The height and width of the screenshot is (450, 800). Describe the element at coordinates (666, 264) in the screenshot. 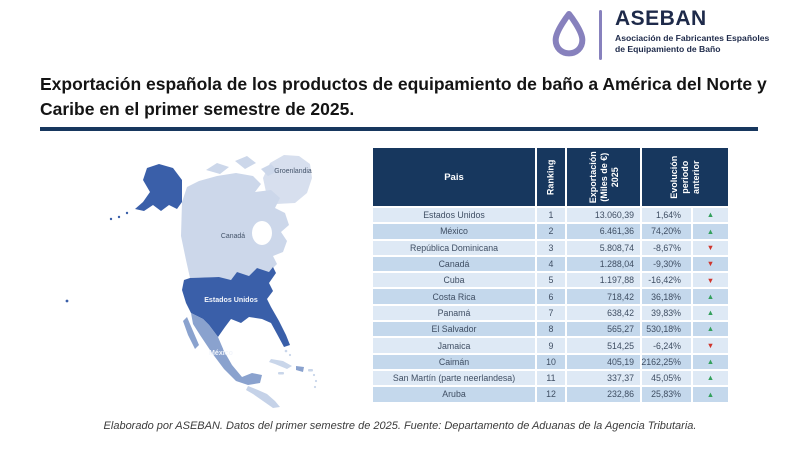

I see `table-cell-evolution: -9,30%` at that location.